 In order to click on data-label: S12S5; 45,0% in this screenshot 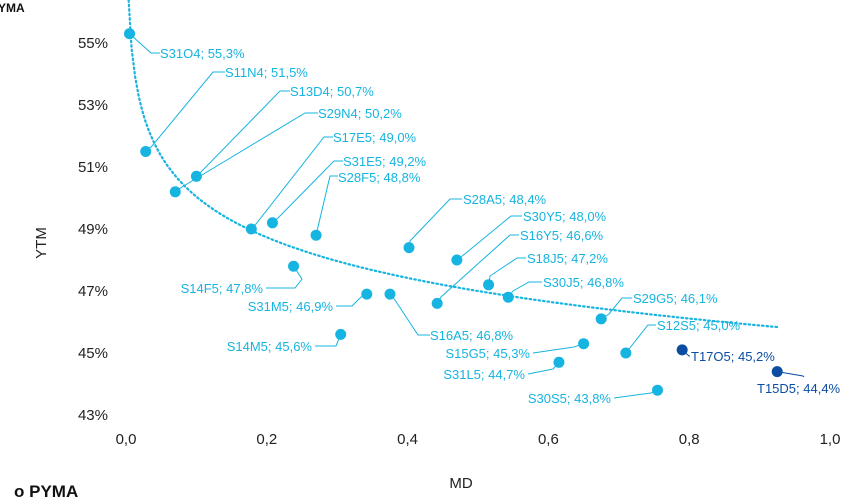, I will do `click(699, 325)`.